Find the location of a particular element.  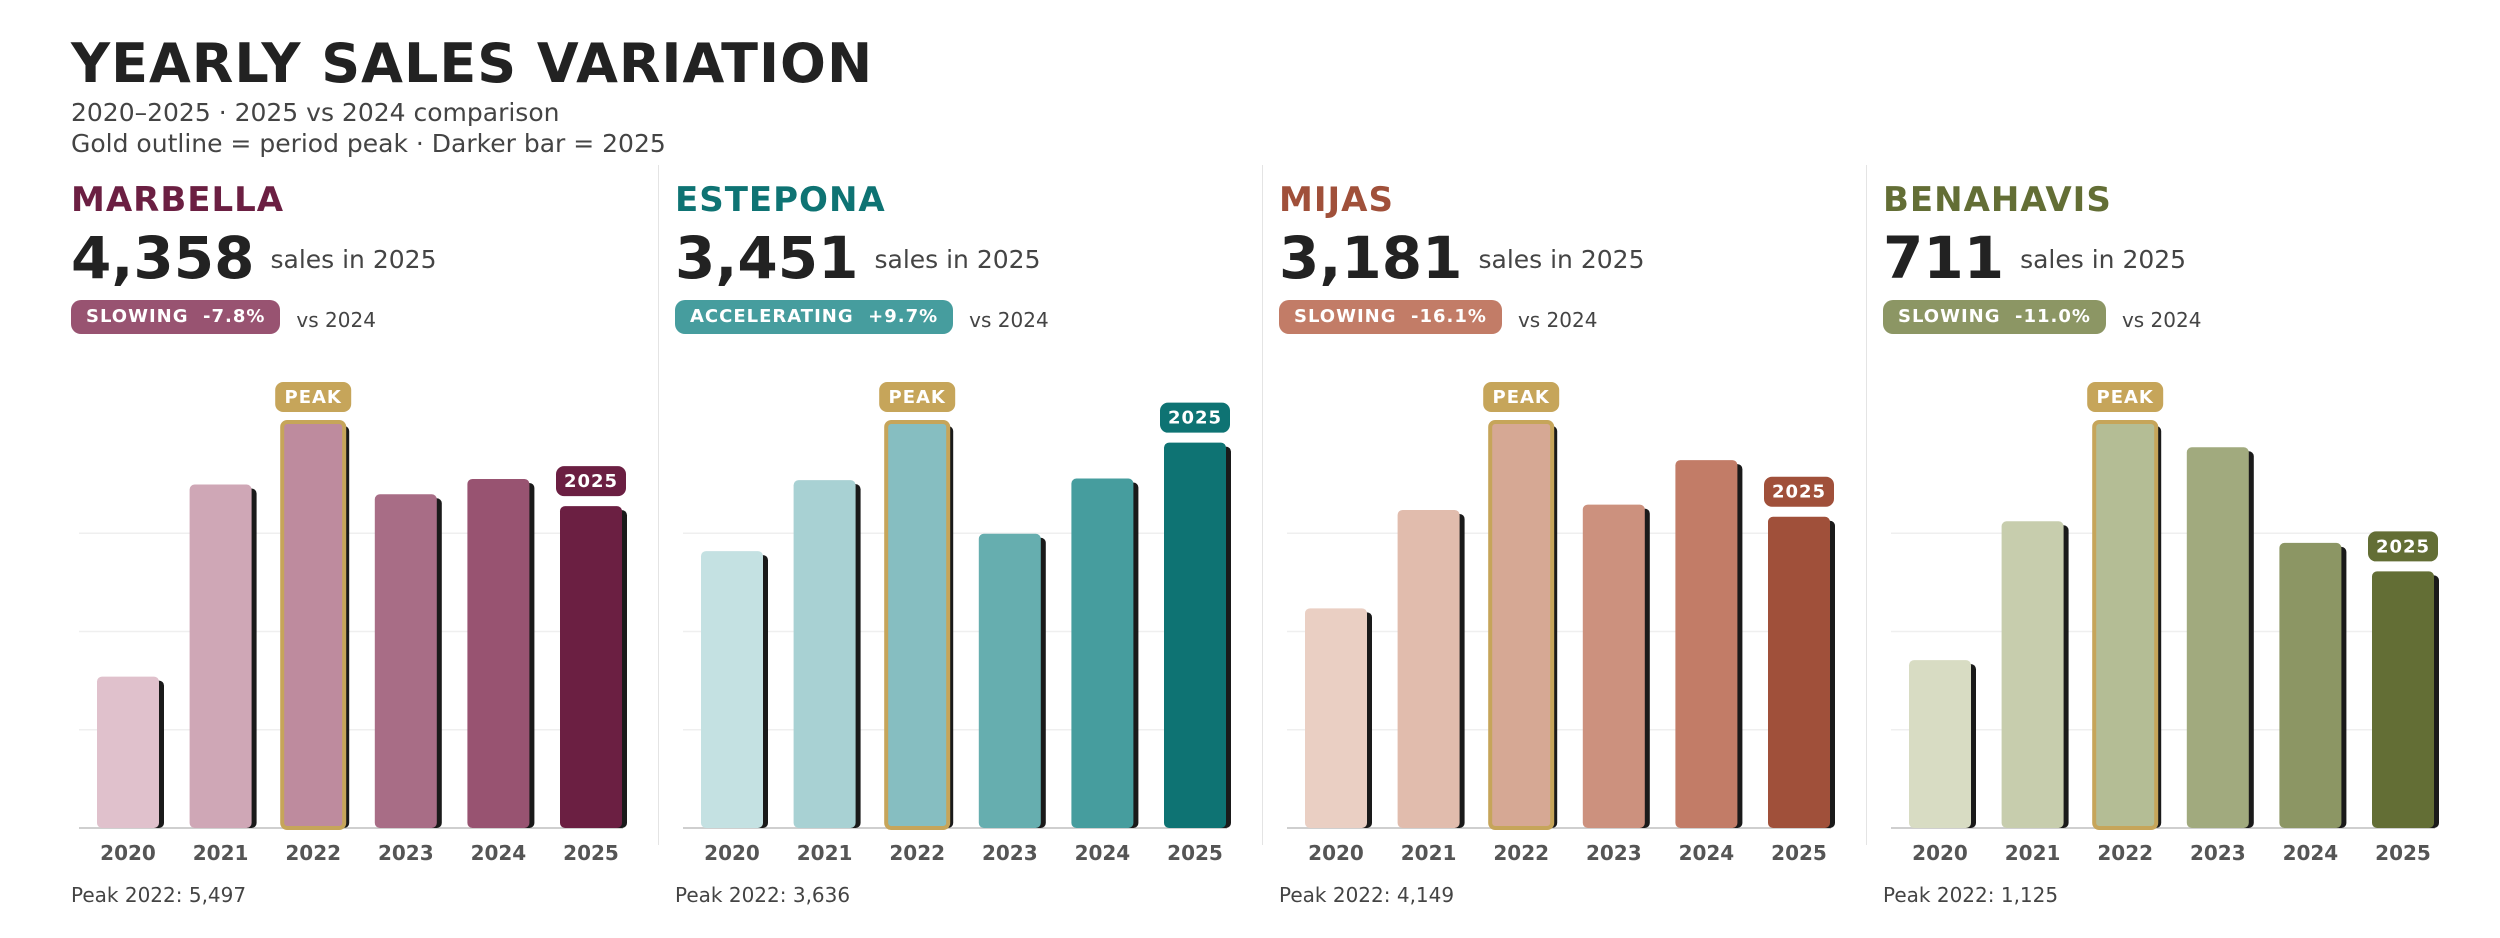

peak-footer: Peak 2022: 5,497 is located at coordinates (159, 895).